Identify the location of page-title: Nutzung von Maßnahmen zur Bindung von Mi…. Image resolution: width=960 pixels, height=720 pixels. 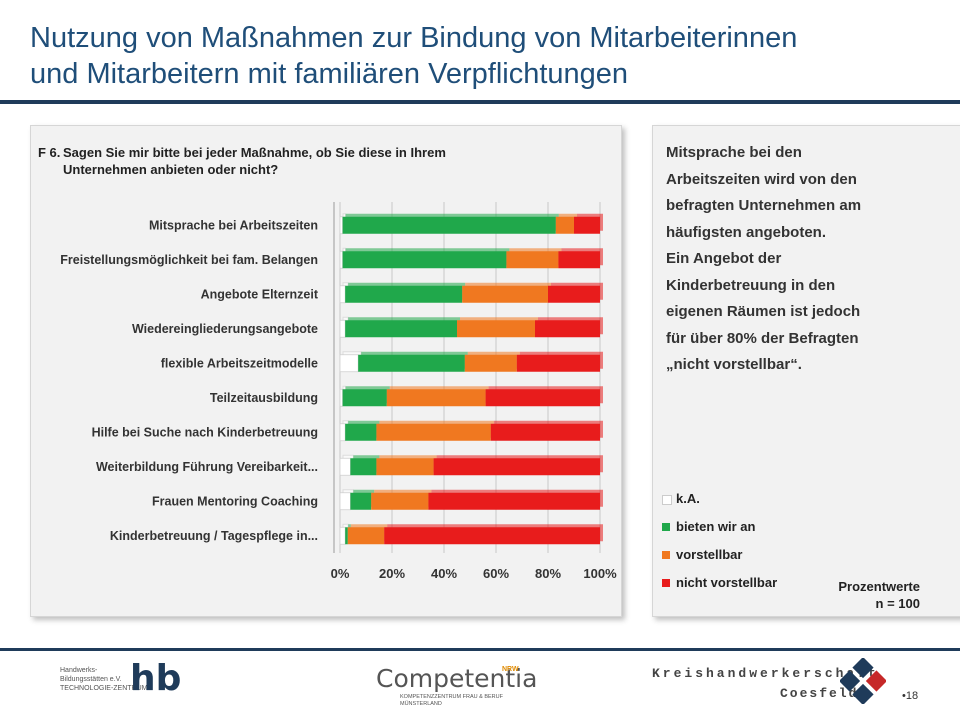
(480, 56).